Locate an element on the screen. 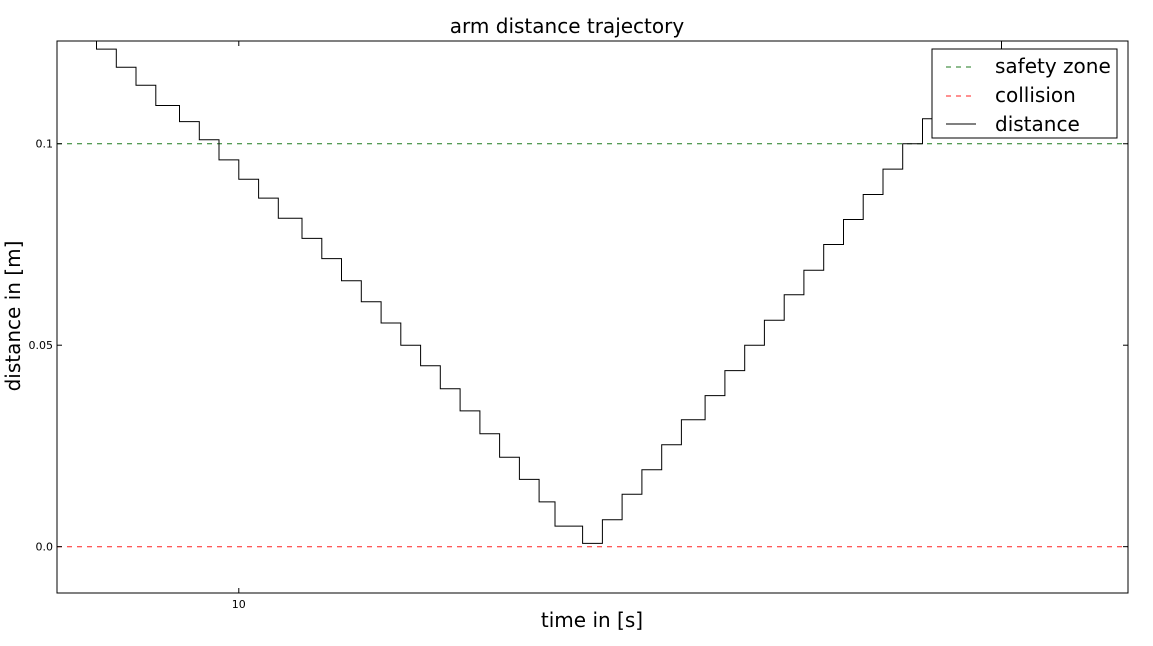 Image resolution: width=1153 pixels, height=646 pixels. x-tick-label: 10 is located at coordinates (239, 604).